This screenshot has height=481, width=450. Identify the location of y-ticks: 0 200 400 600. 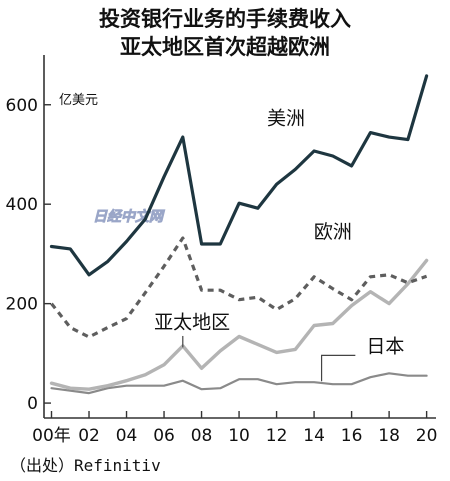
(28, 255).